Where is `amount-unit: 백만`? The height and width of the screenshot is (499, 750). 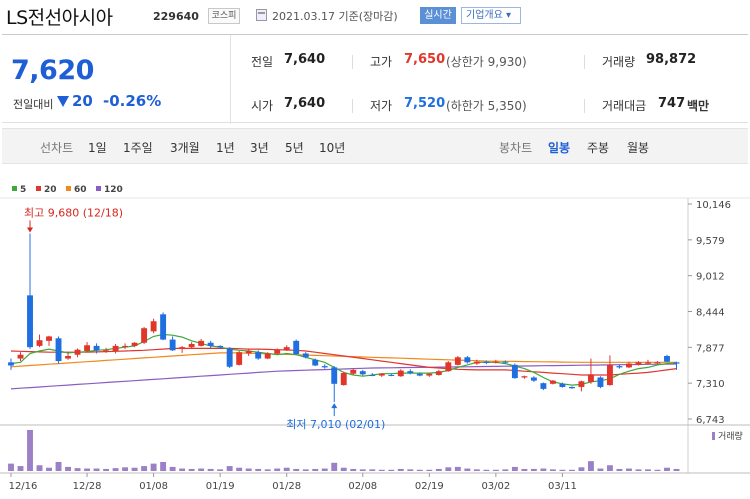
amount-unit: 백만 is located at coordinates (698, 106).